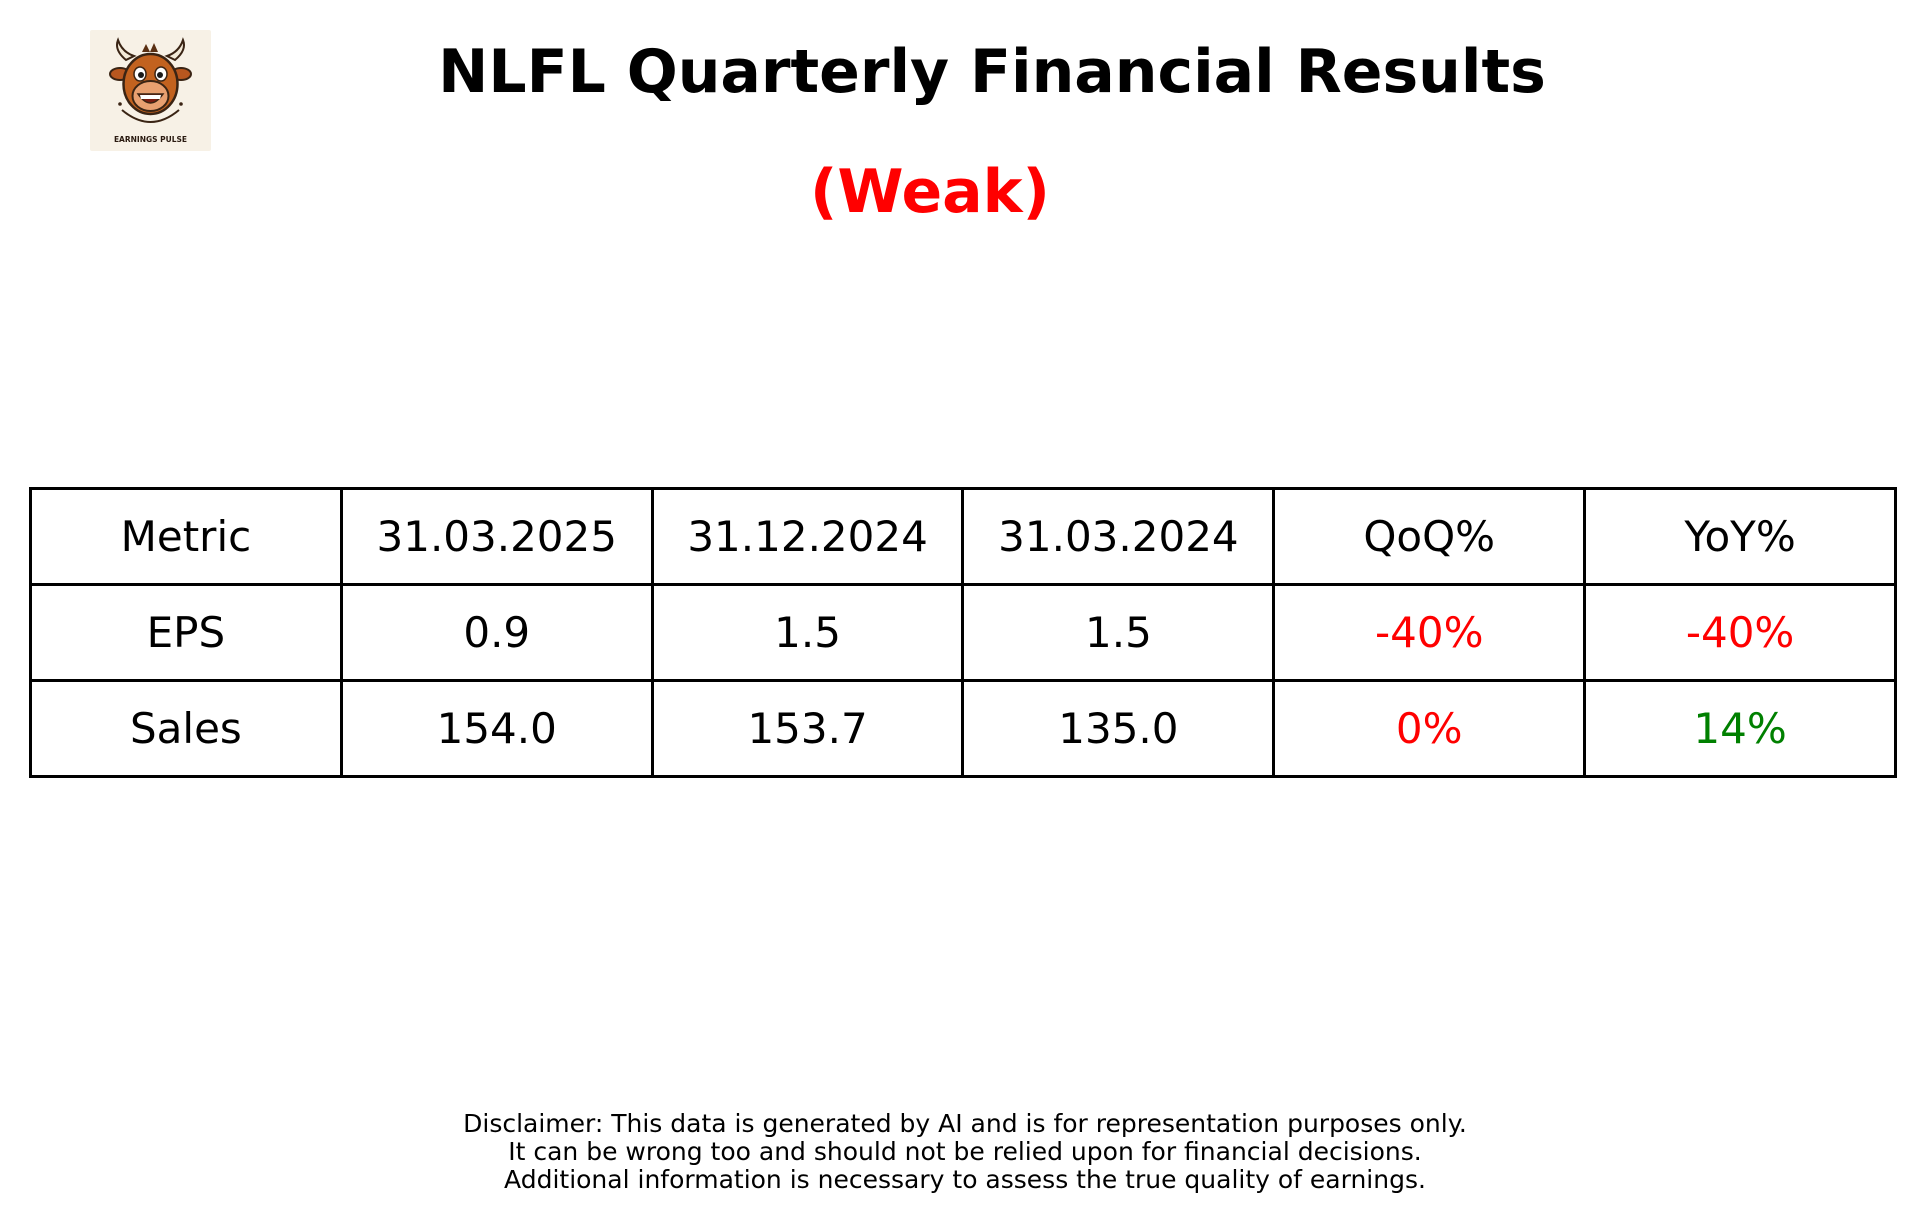 The width and height of the screenshot is (1919, 1220). I want to click on table-row: Sales 154.0 153.7 135.0 0% 14%, so click(963, 728).